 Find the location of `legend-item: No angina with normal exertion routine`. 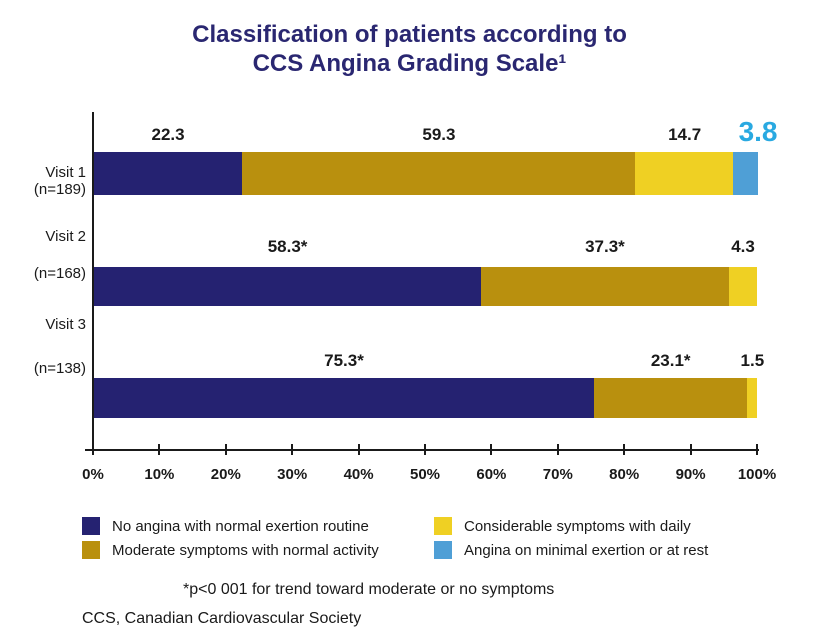

legend-item: No angina with normal exertion routine is located at coordinates (258, 526).